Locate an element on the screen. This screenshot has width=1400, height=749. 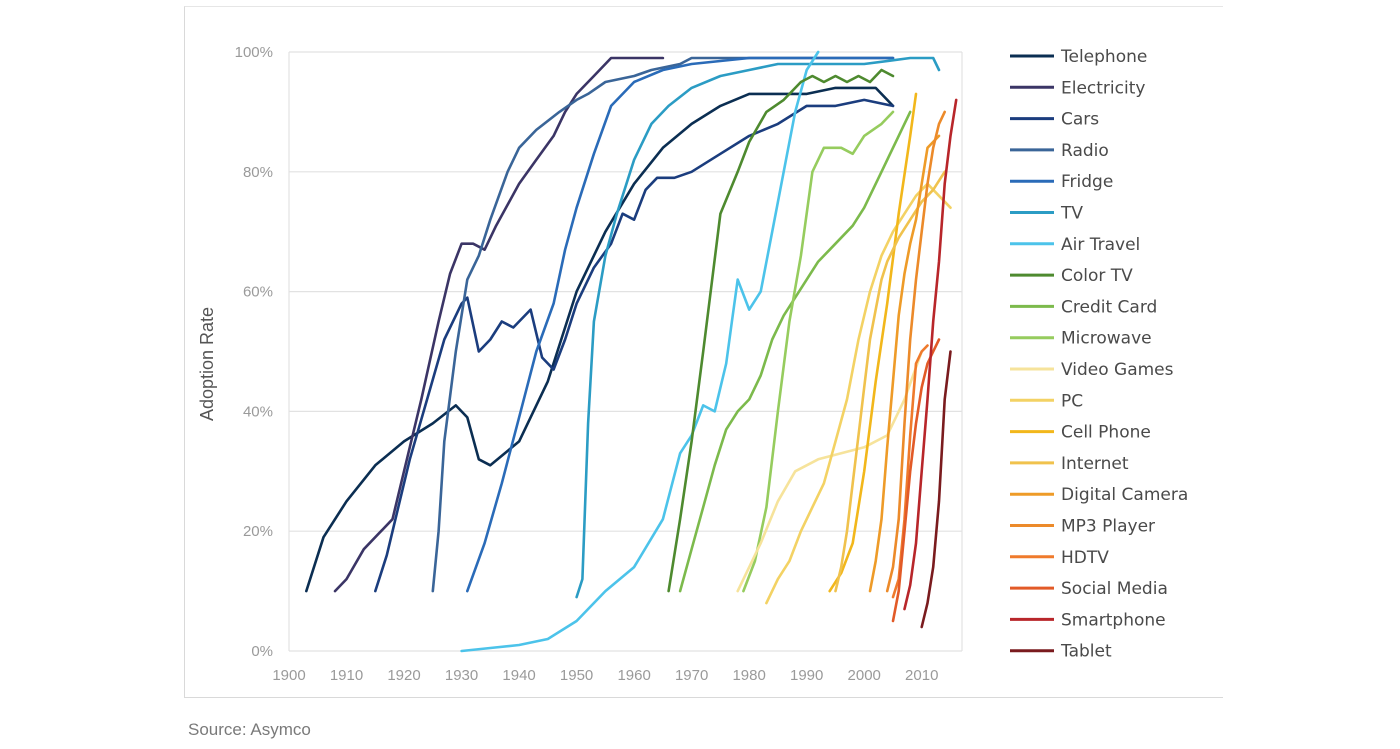
legend-label-video-games: Video Games is located at coordinates (1117, 370).